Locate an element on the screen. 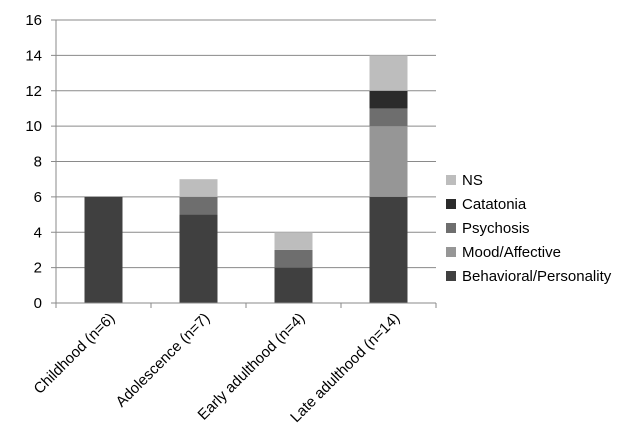  y-axis-ticks: 0 2 4 6 8 10 12 14 16 is located at coordinates (40, 162).